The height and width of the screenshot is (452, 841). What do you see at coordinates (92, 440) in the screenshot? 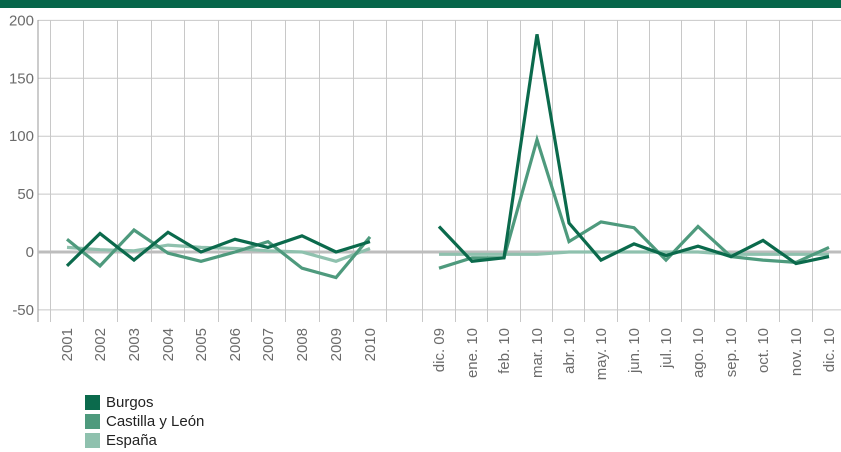
I see `legend-swatch-espana` at bounding box center [92, 440].